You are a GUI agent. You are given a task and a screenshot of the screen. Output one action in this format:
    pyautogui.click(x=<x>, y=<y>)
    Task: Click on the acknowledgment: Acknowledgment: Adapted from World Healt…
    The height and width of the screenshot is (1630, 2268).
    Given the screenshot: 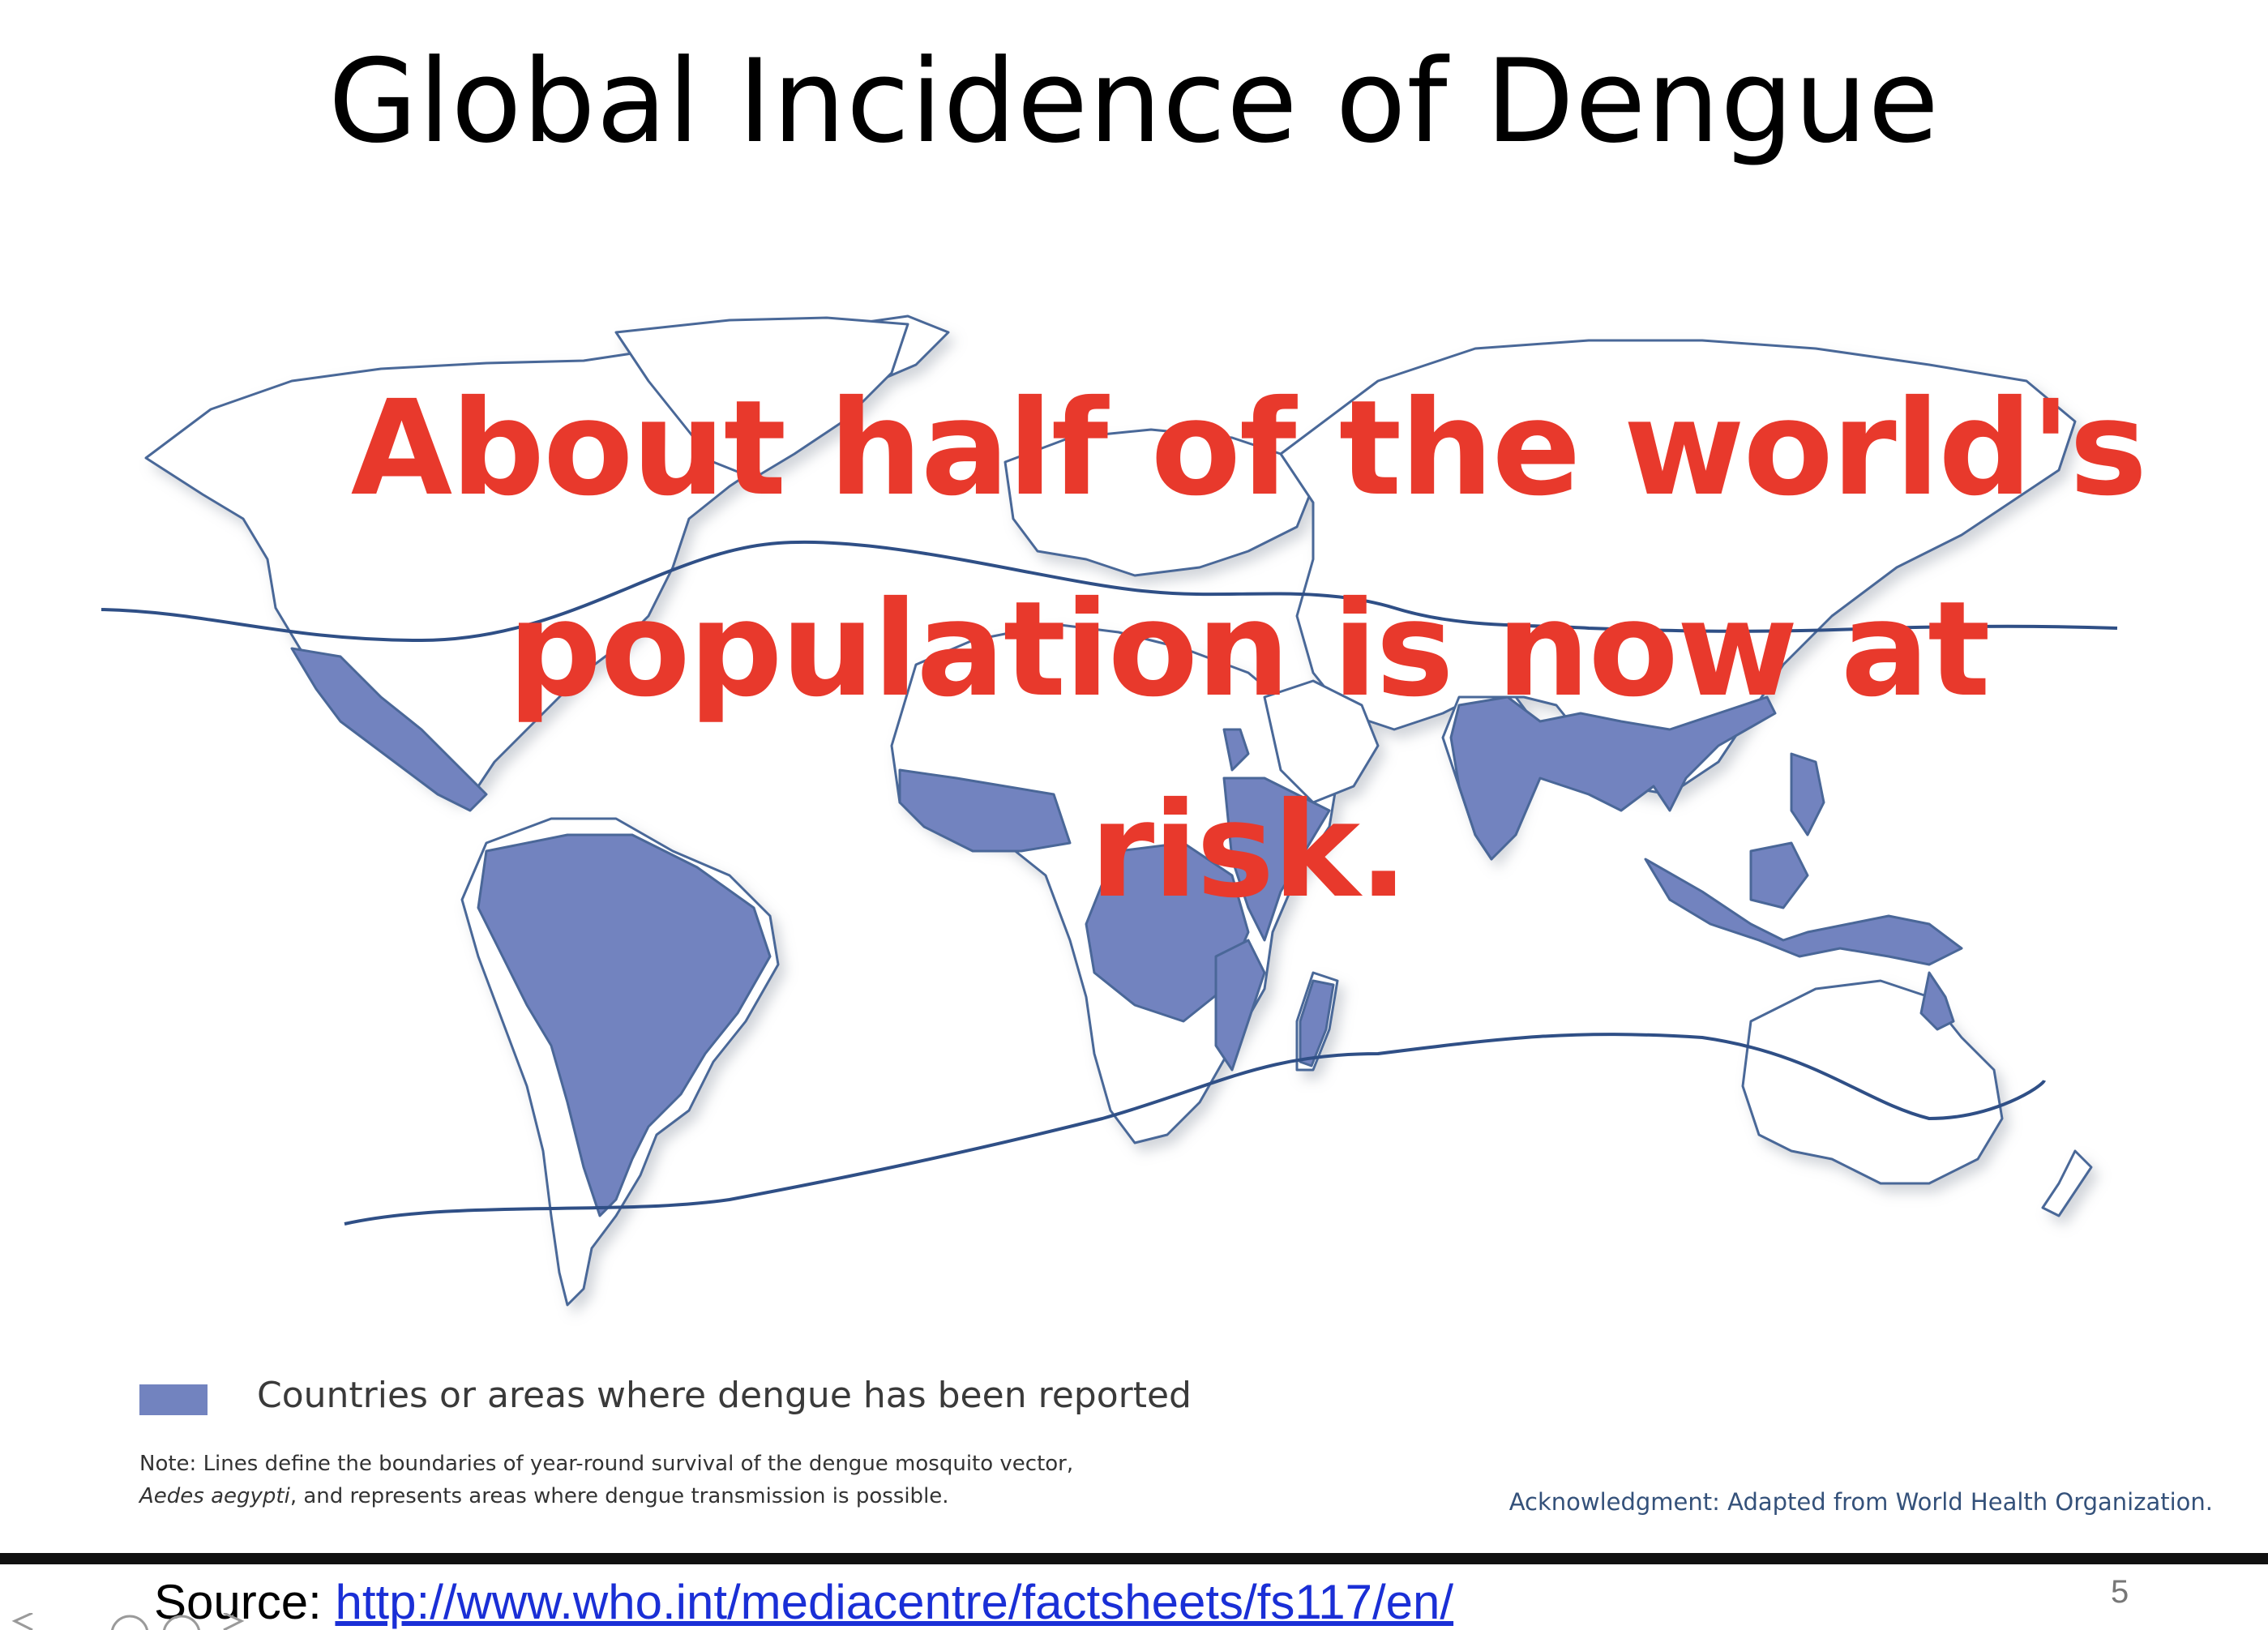 What is the action you would take?
    pyautogui.click(x=1860, y=1502)
    